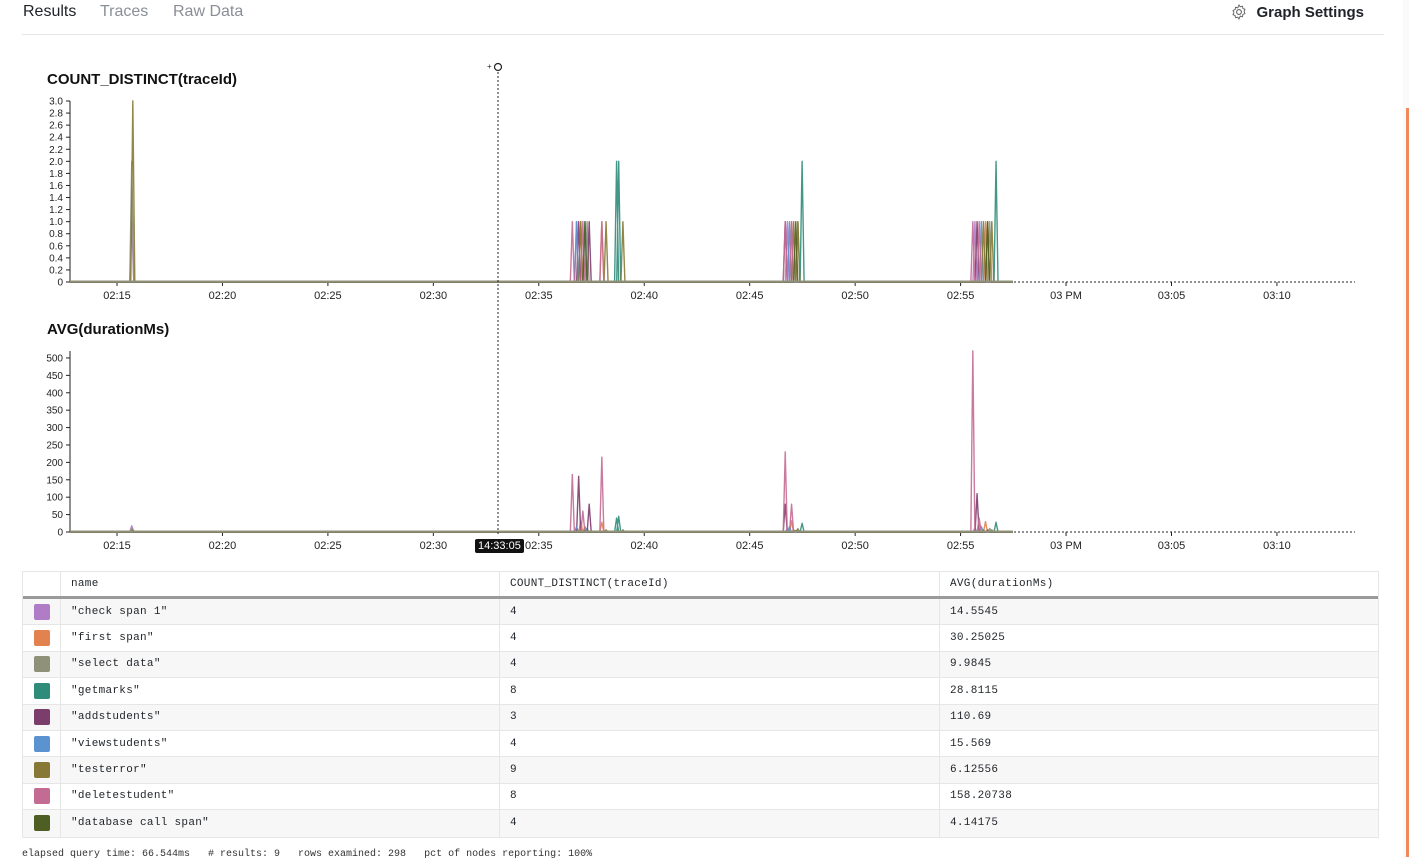 The image size is (1409, 860). I want to click on tab-results: Results, so click(50, 11).